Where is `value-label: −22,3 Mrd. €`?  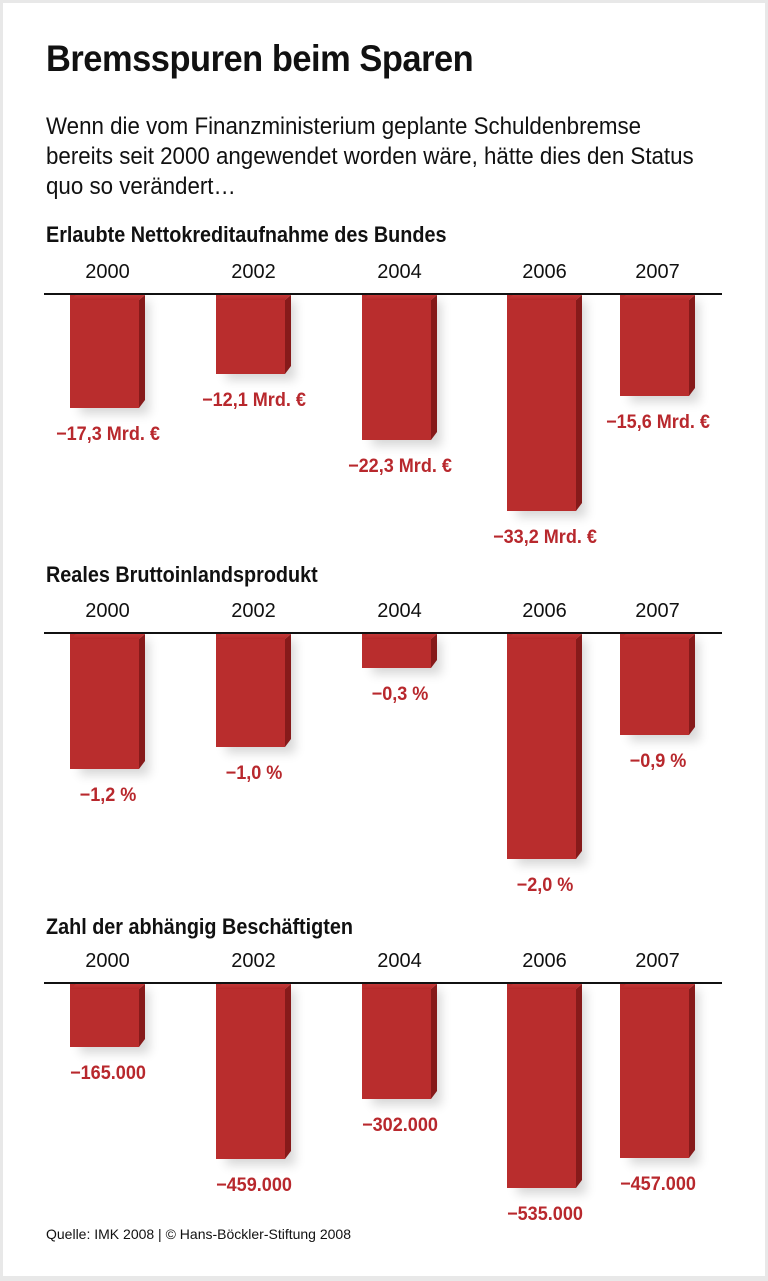 value-label: −22,3 Mrd. € is located at coordinates (399, 466).